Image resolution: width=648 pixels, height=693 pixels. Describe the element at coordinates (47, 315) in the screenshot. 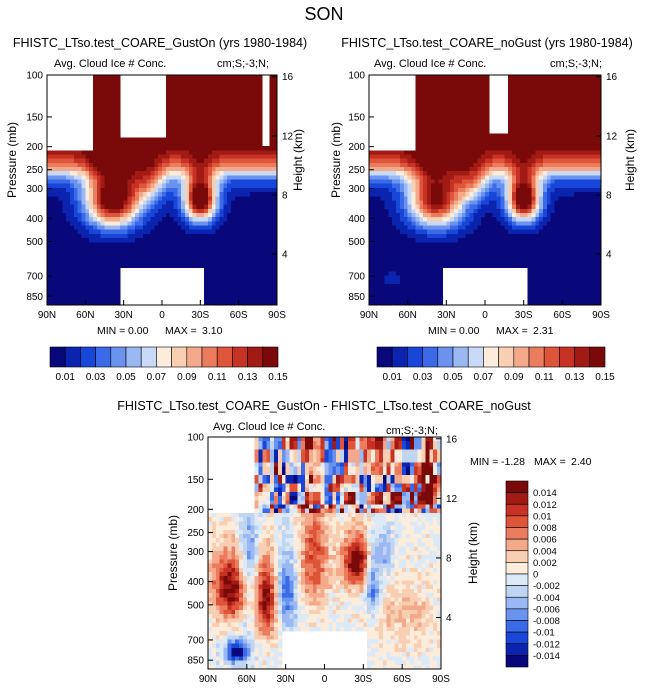

I see `x-tick-label: 90N` at that location.